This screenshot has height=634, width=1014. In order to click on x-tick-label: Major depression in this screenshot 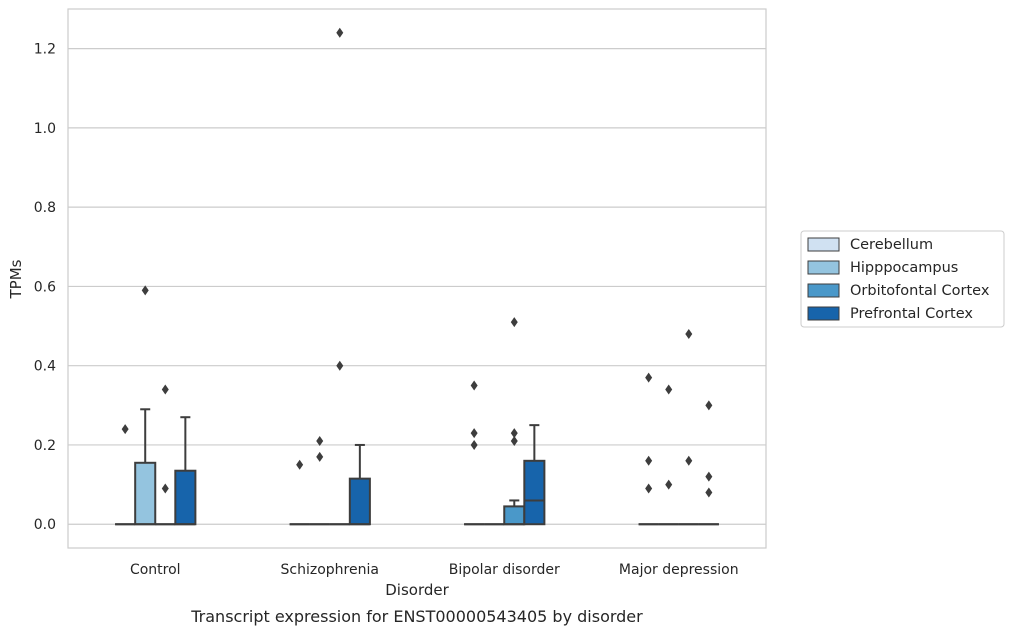, I will do `click(679, 570)`.